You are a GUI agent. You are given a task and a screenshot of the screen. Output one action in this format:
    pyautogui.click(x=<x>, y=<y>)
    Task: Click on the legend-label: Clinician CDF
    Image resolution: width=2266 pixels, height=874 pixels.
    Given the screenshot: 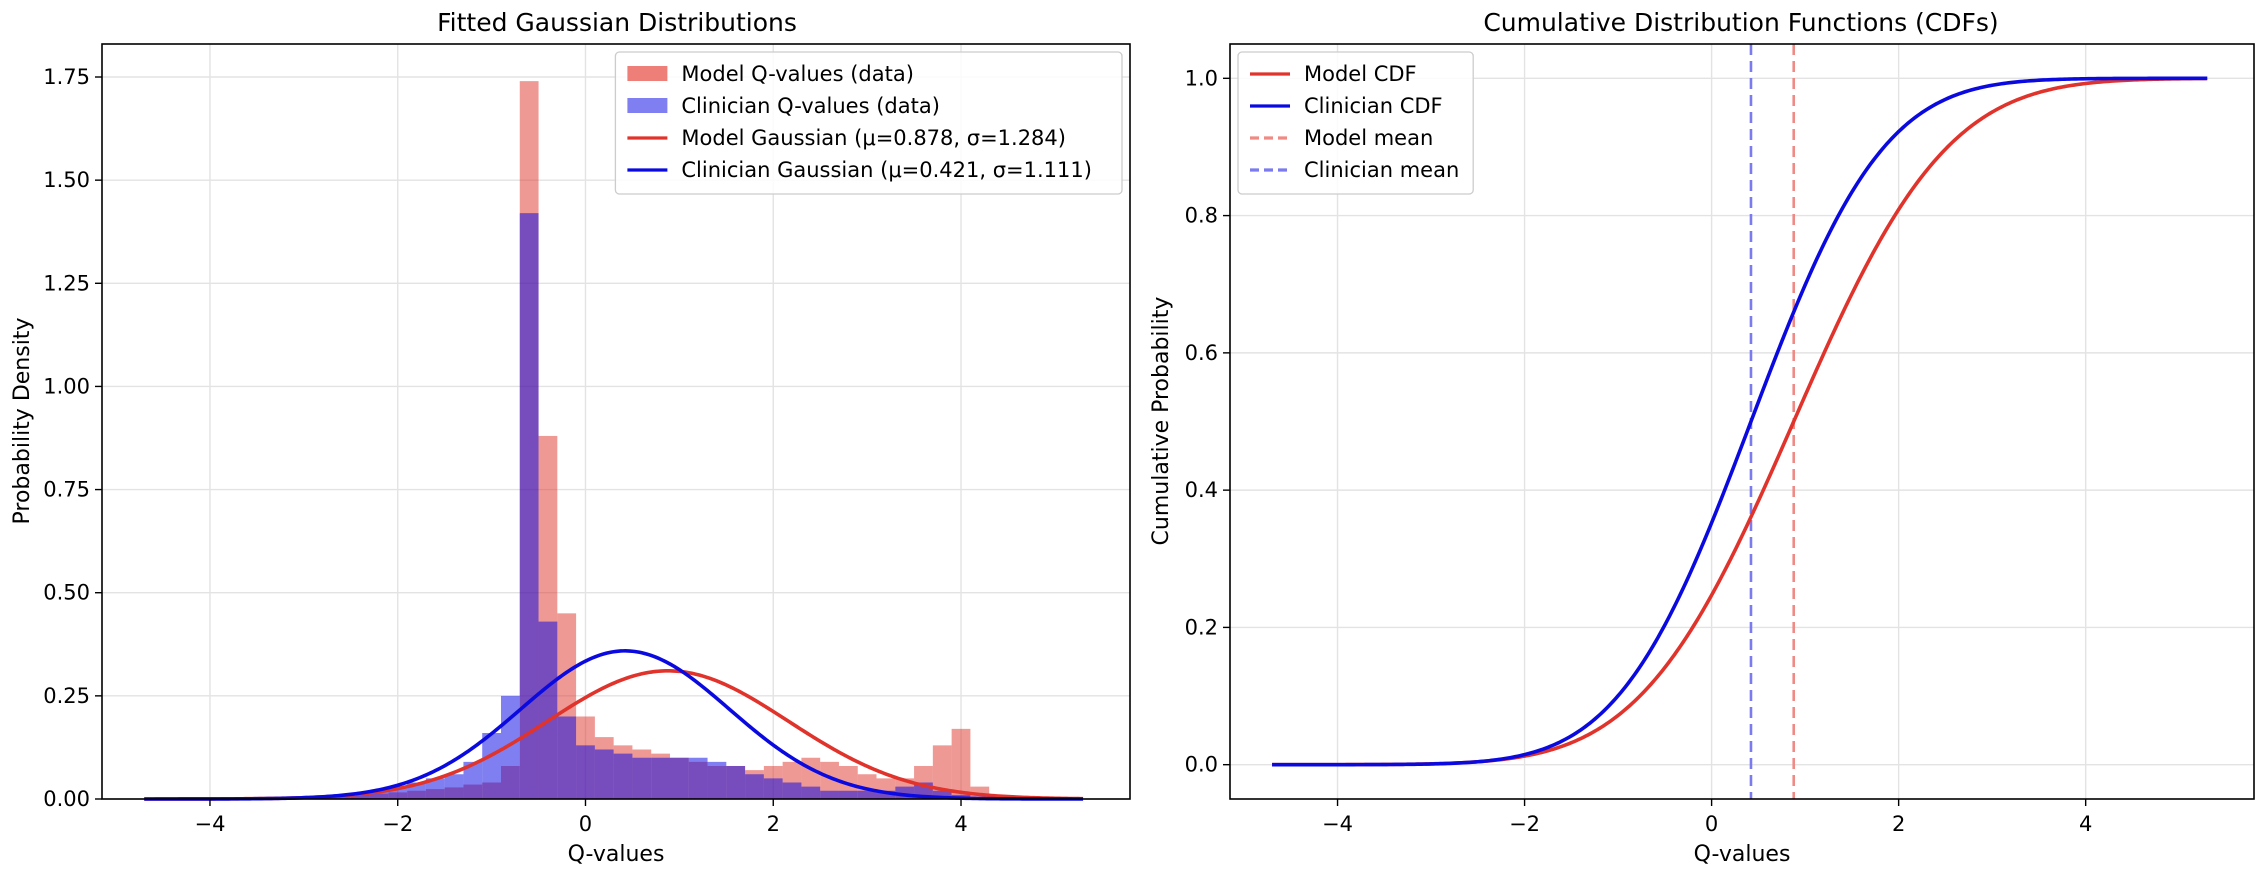 What is the action you would take?
    pyautogui.click(x=1373, y=106)
    